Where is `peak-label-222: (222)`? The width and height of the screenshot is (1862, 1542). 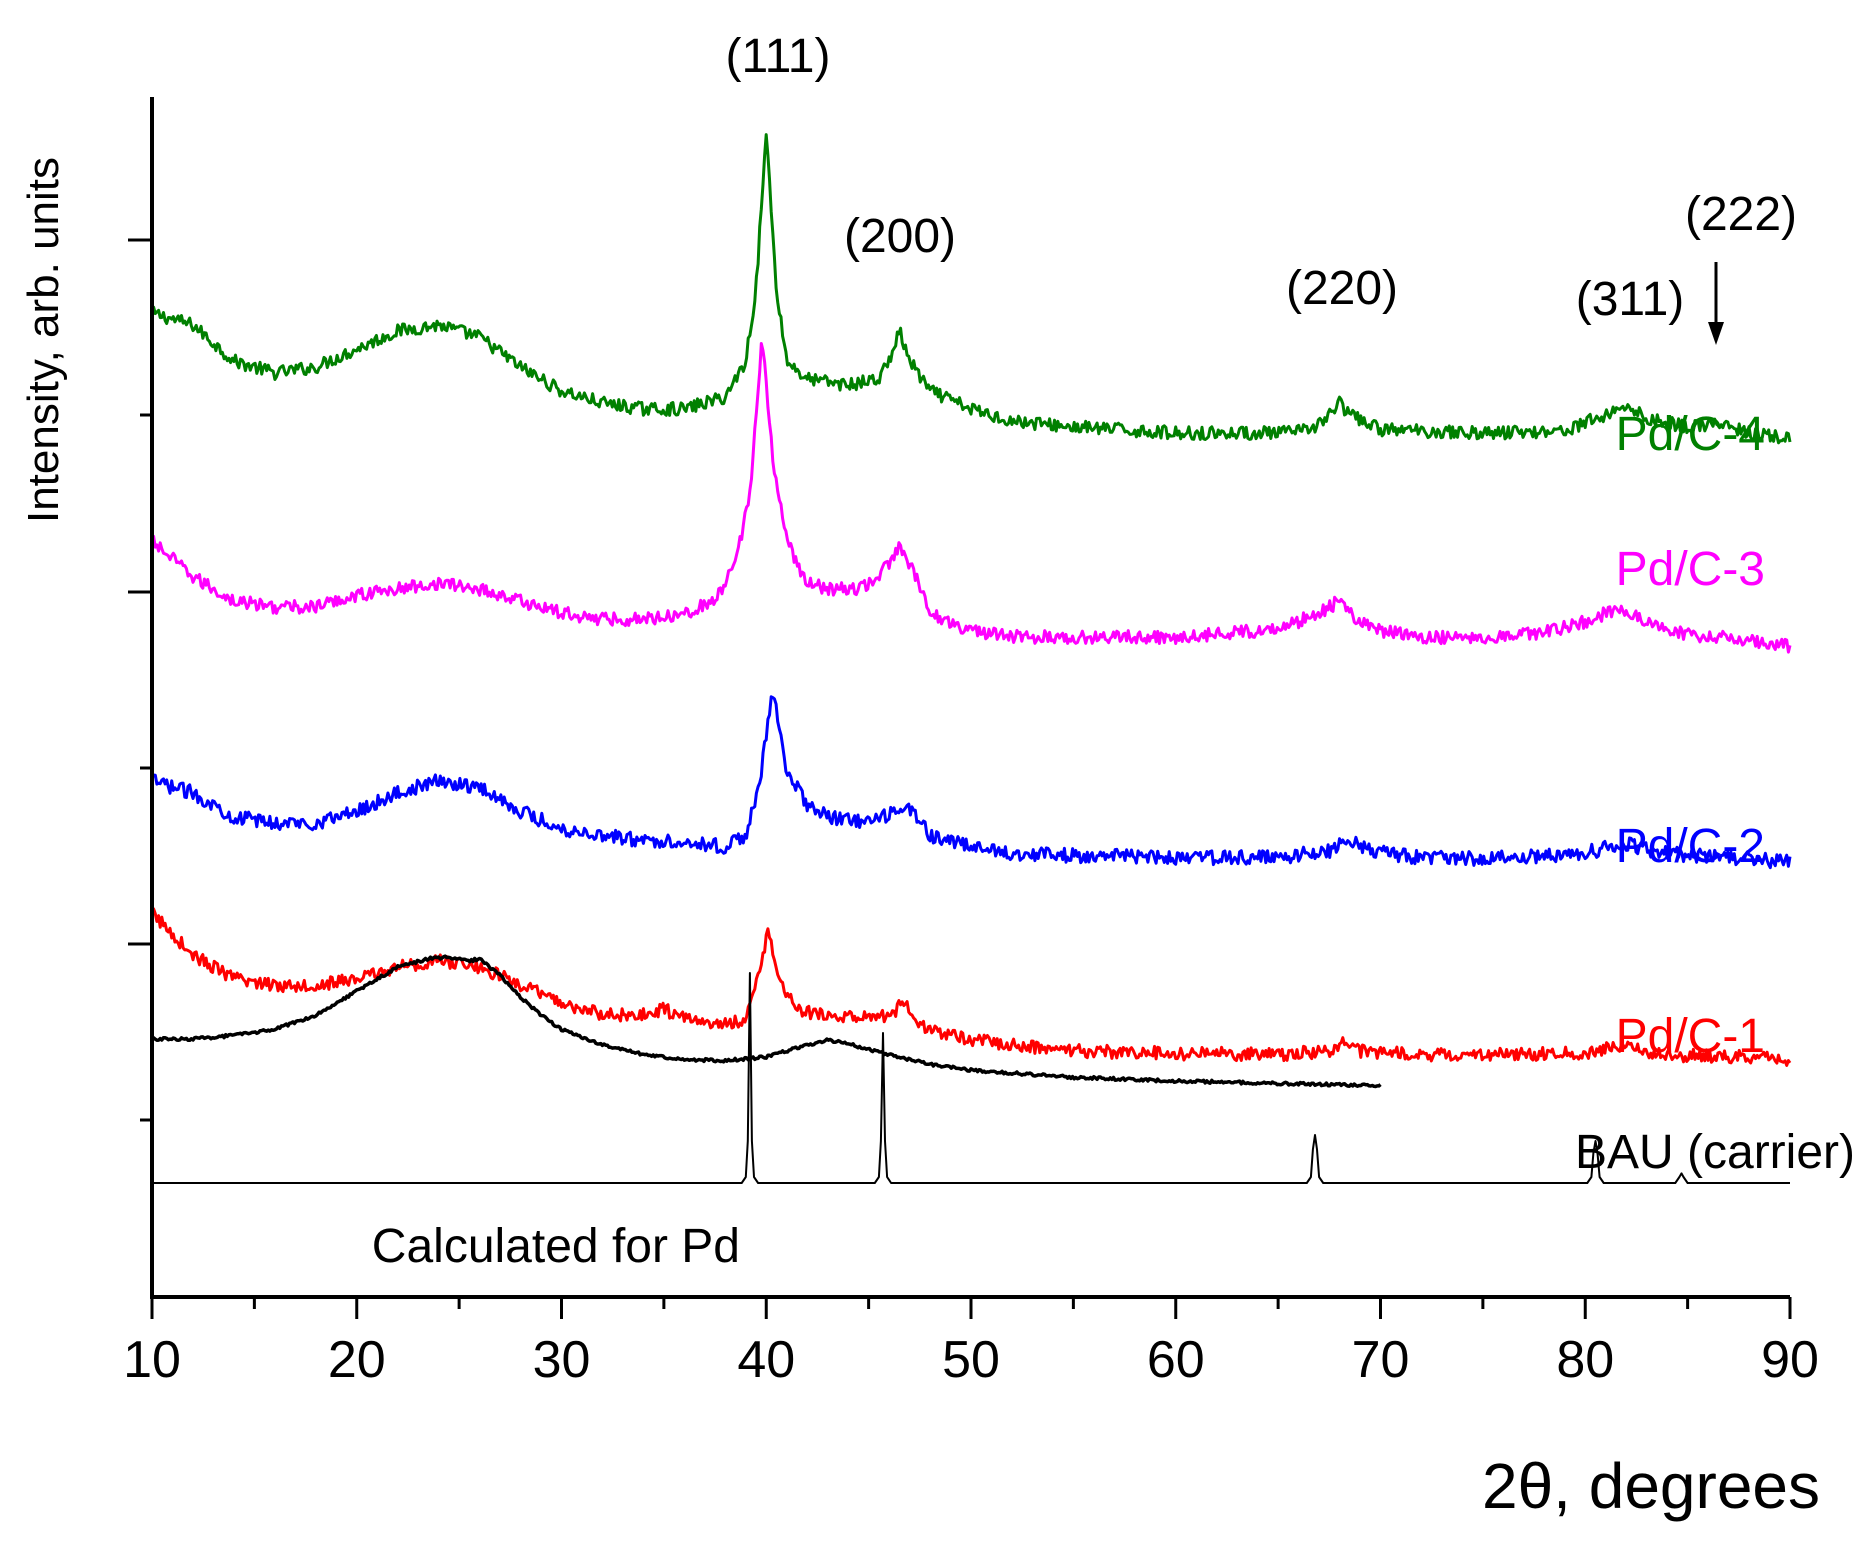 peak-label-222: (222) is located at coordinates (1741, 214).